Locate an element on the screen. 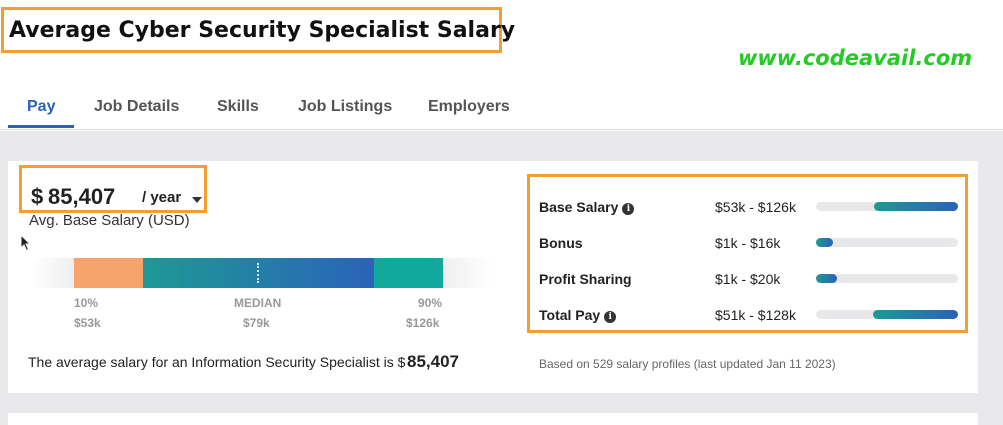 This screenshot has width=1003, height=425. p10-label: 10% is located at coordinates (86, 303).